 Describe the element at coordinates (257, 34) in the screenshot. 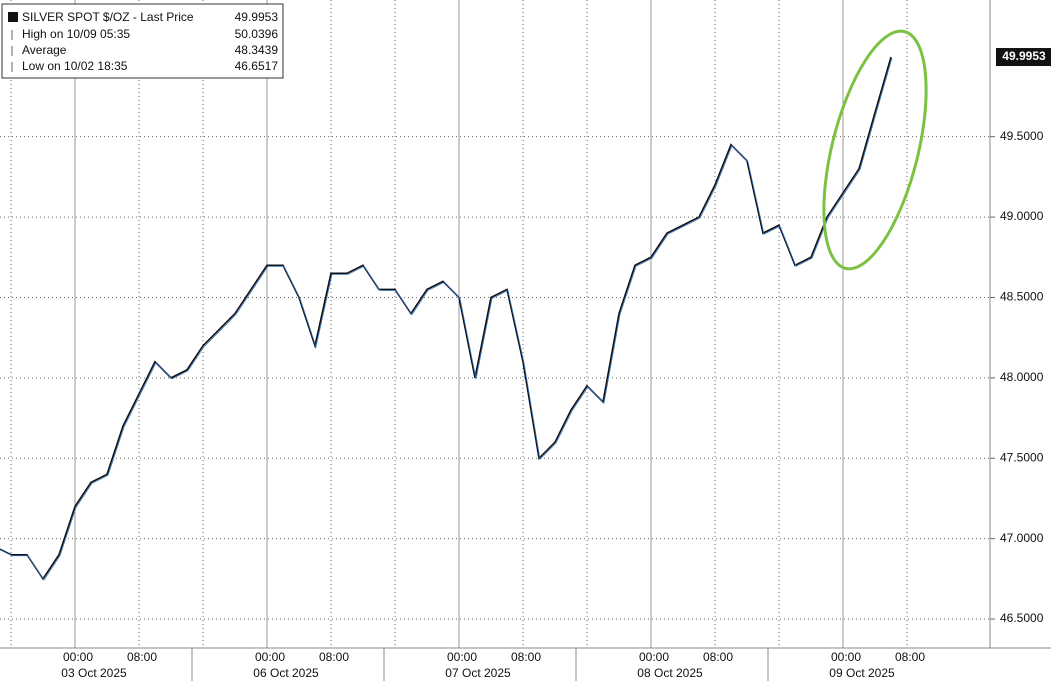

I see `legend-stat-value: 50.0396` at that location.